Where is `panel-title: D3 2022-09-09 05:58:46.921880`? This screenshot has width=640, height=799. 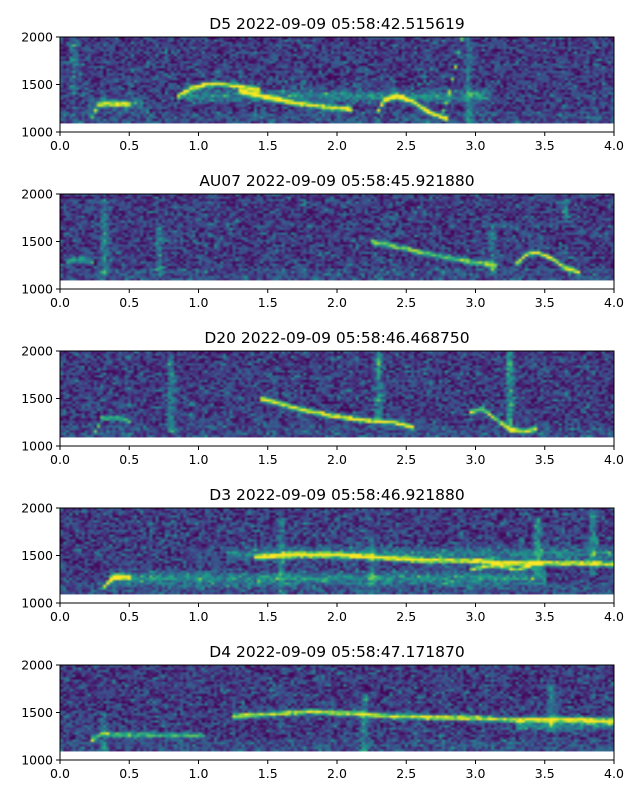 panel-title: D3 2022-09-09 05:58:46.921880 is located at coordinates (336, 495).